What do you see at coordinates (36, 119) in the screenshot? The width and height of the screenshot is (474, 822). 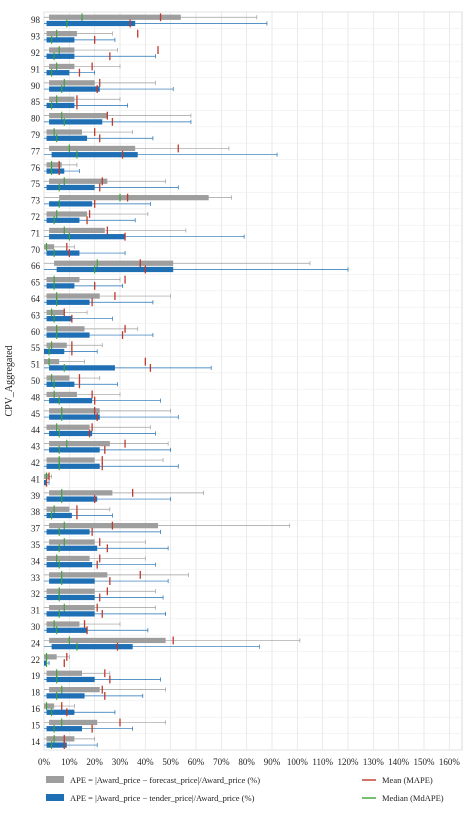 I see `y-tick-label: 80` at bounding box center [36, 119].